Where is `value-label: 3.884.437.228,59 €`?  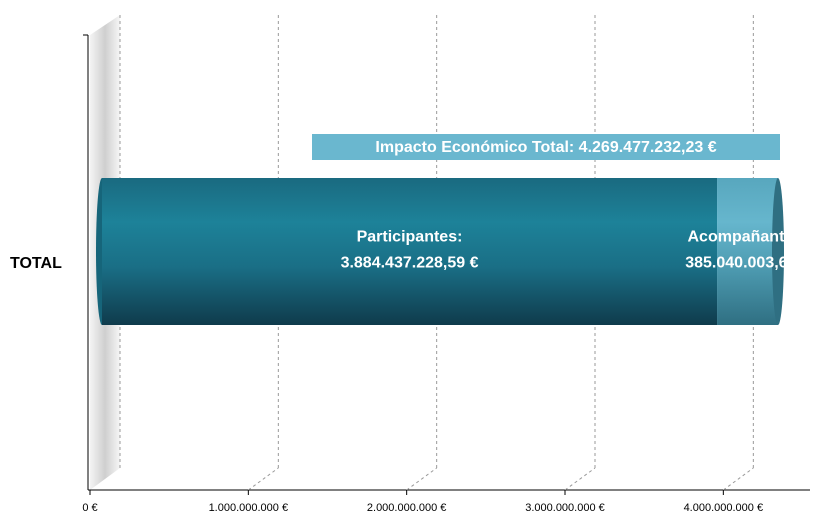
value-label: 3.884.437.228,59 € is located at coordinates (410, 263).